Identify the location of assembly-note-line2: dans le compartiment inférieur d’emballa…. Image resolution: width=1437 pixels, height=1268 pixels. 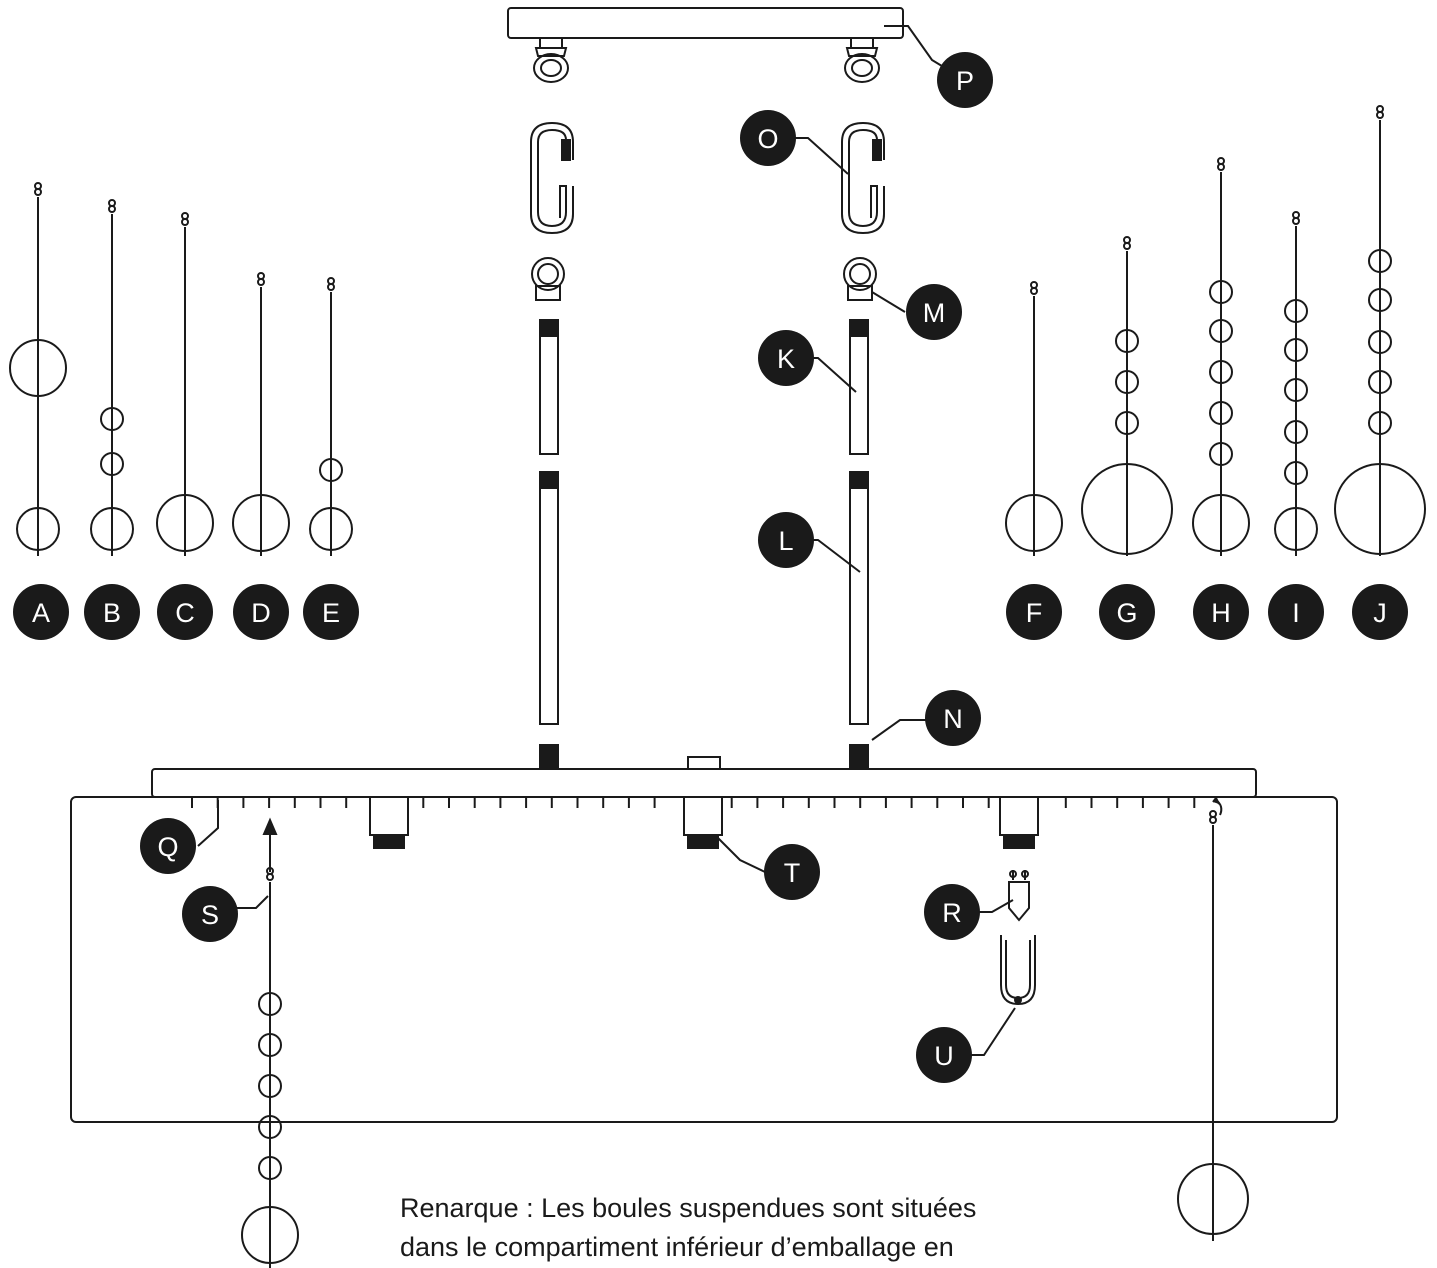
(677, 1247).